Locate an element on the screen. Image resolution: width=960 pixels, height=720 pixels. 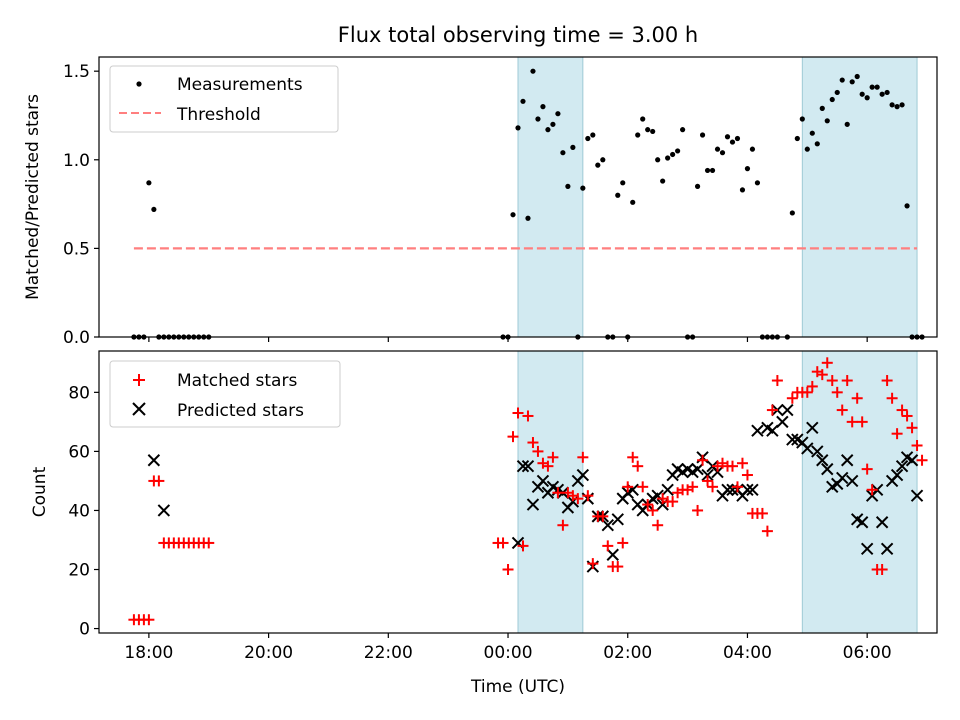
top-y-tick-label: 0.0 is located at coordinates (76, 338).